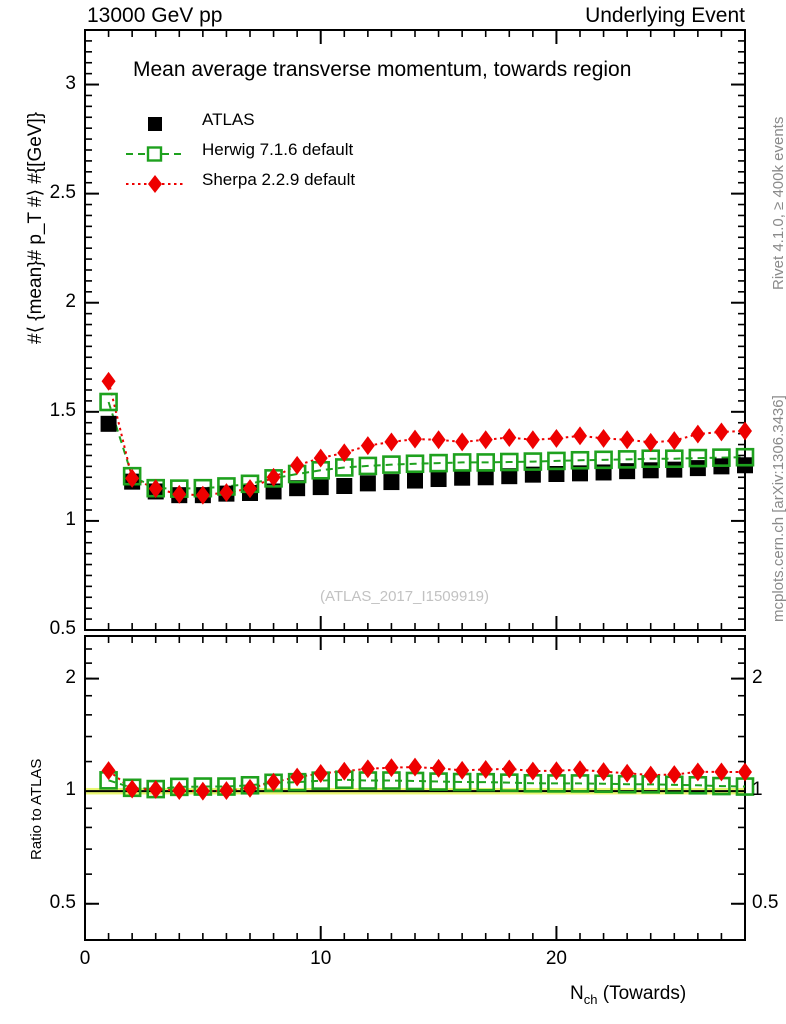 This screenshot has width=786, height=1024. I want to click on legend-entry-herwig: Herwig 7.1.6 default, so click(287, 153).